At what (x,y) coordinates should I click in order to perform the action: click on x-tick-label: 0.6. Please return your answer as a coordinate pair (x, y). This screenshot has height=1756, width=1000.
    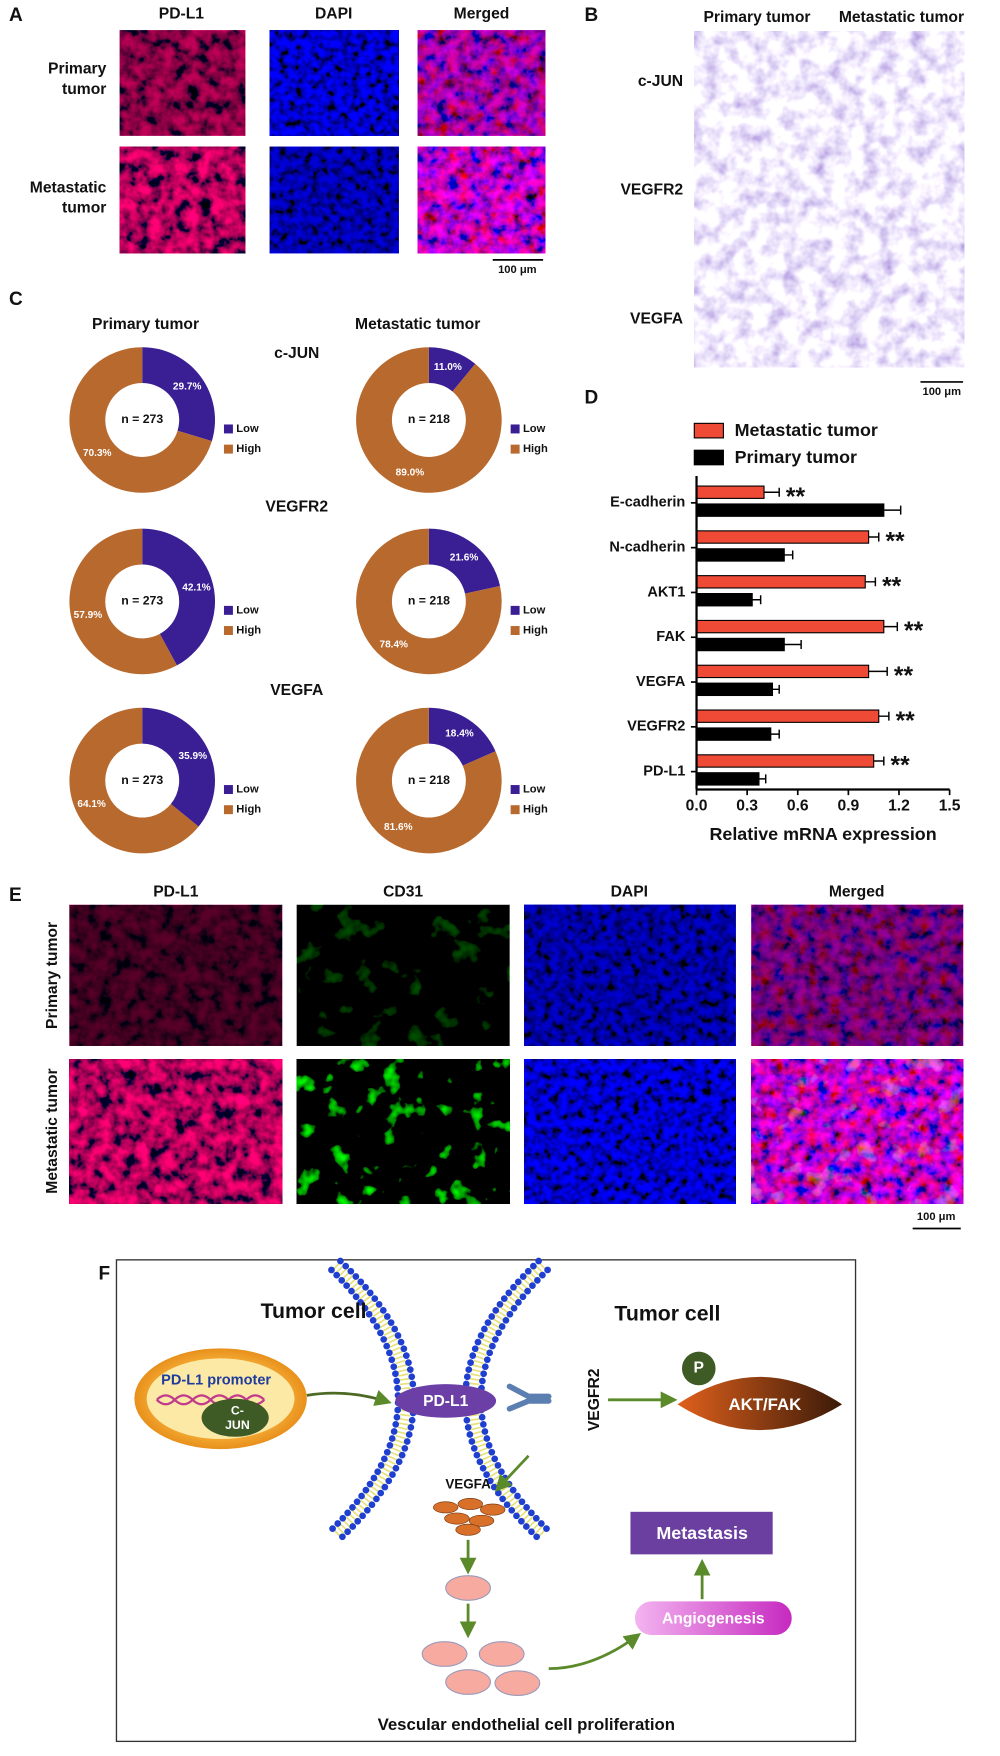
    Looking at the image, I should click on (798, 805).